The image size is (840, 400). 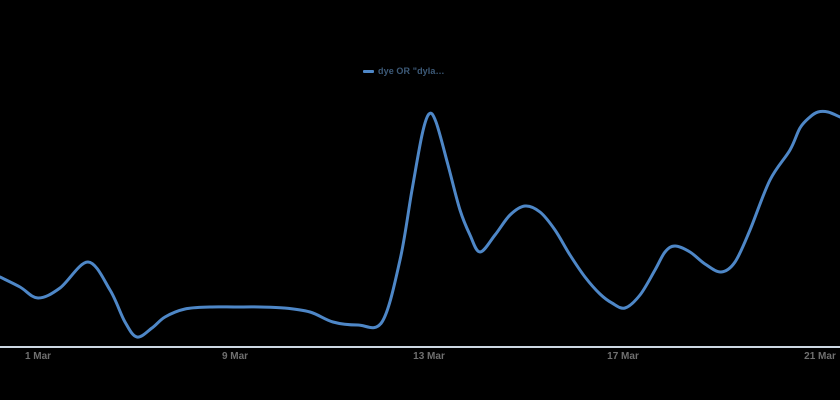 What do you see at coordinates (38, 356) in the screenshot?
I see `x-tick-label: 1 Mar` at bounding box center [38, 356].